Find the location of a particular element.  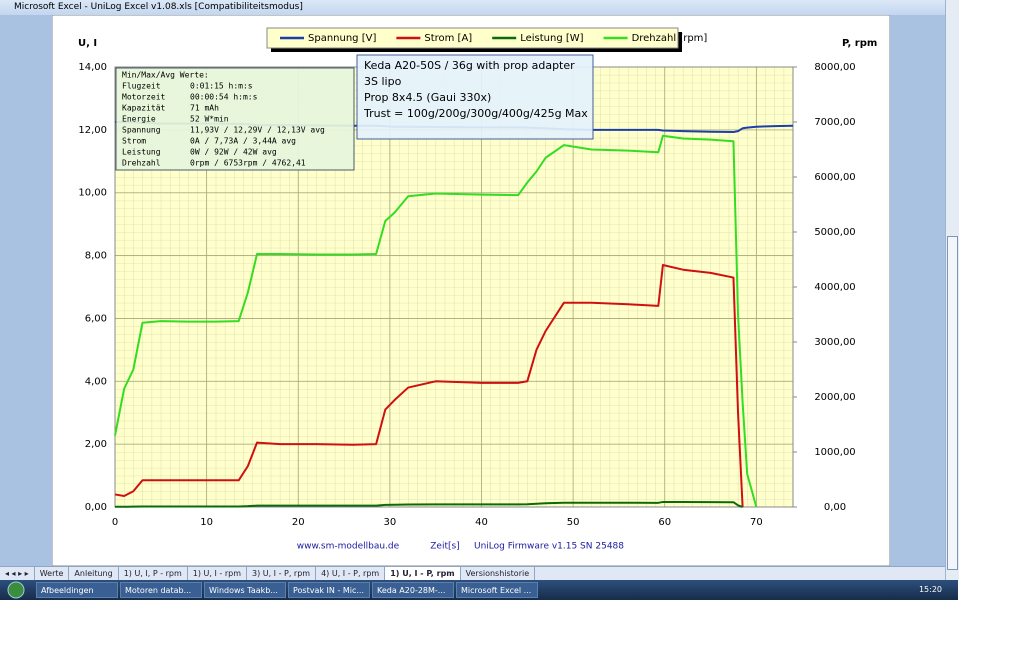

x-tick-label: 20 is located at coordinates (298, 522).